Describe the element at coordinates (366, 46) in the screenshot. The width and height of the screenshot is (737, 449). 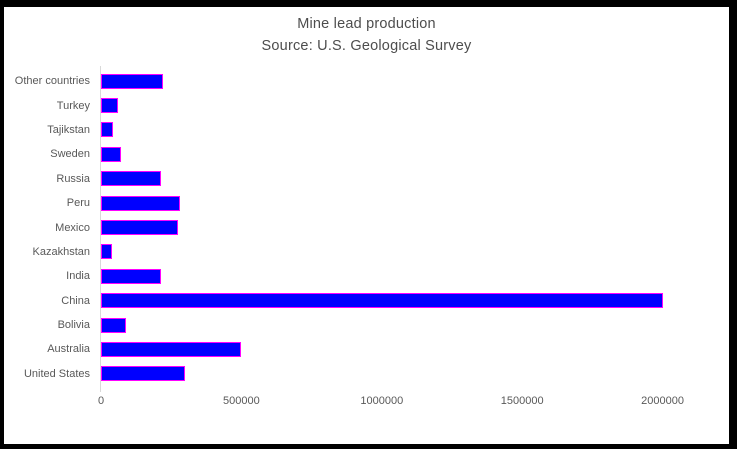
I see `chart-subtitle: Source: U.S. Geological Survey` at that location.